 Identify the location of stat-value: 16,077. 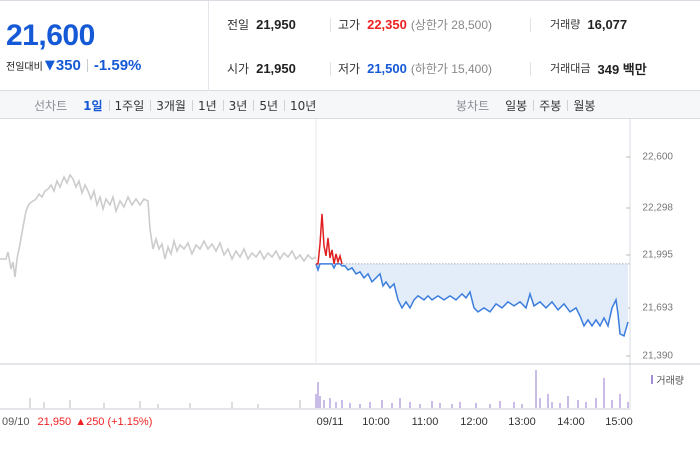
(607, 24).